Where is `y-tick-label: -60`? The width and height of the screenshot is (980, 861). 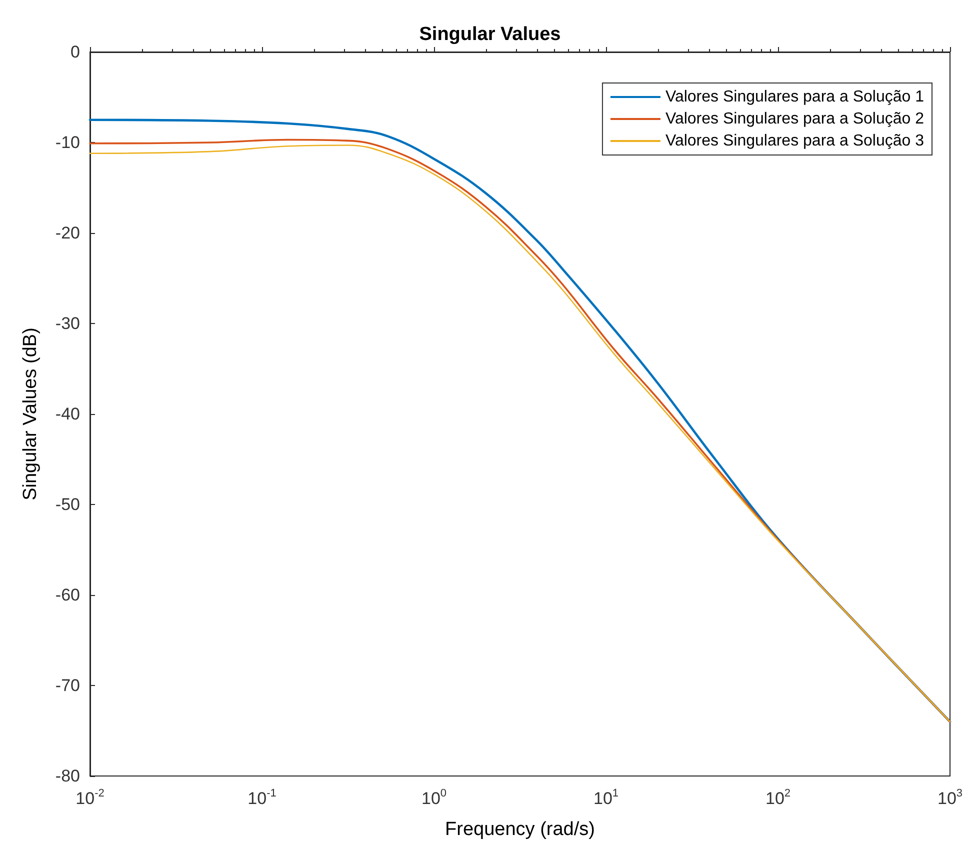 y-tick-label: -60 is located at coordinates (67, 595).